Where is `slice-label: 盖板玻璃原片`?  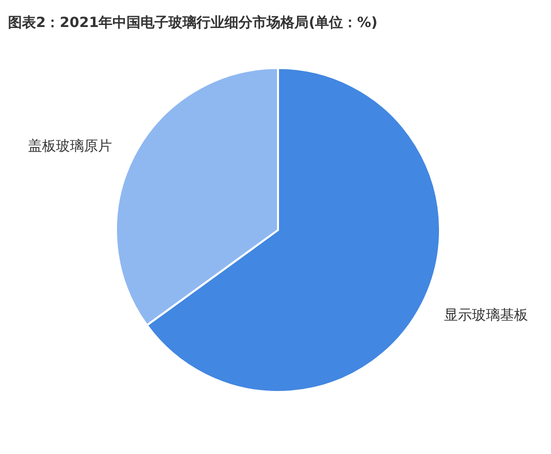 slice-label: 盖板玻璃原片 is located at coordinates (70, 146).